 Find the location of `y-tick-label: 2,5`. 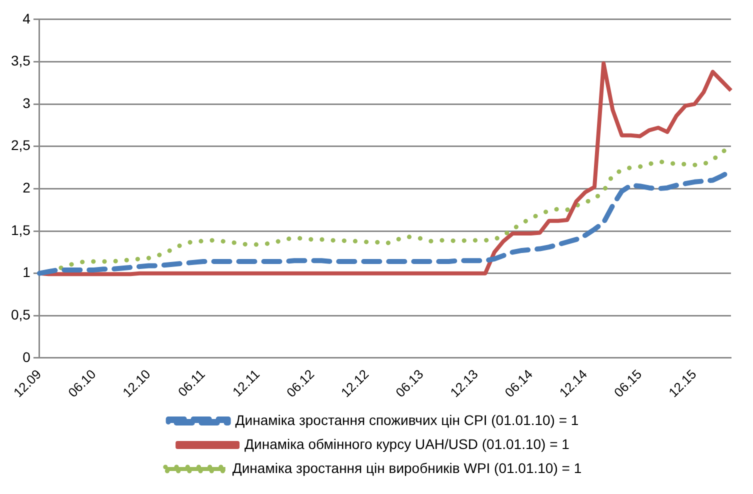

y-tick-label: 2,5 is located at coordinates (20, 145).